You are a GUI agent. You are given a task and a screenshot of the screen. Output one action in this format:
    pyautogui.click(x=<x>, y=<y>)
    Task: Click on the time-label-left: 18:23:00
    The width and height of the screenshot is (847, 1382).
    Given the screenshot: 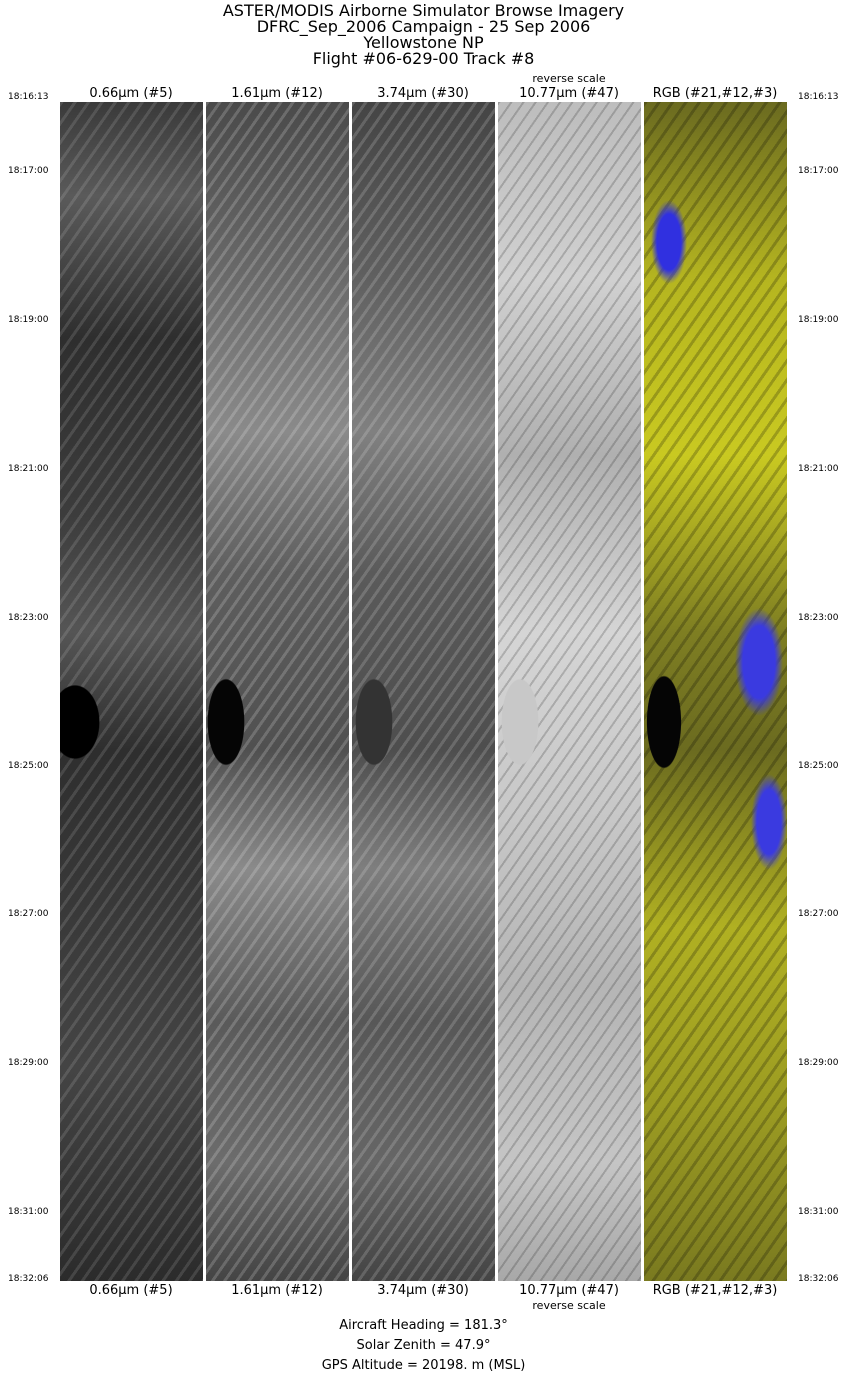 What is the action you would take?
    pyautogui.click(x=28, y=618)
    